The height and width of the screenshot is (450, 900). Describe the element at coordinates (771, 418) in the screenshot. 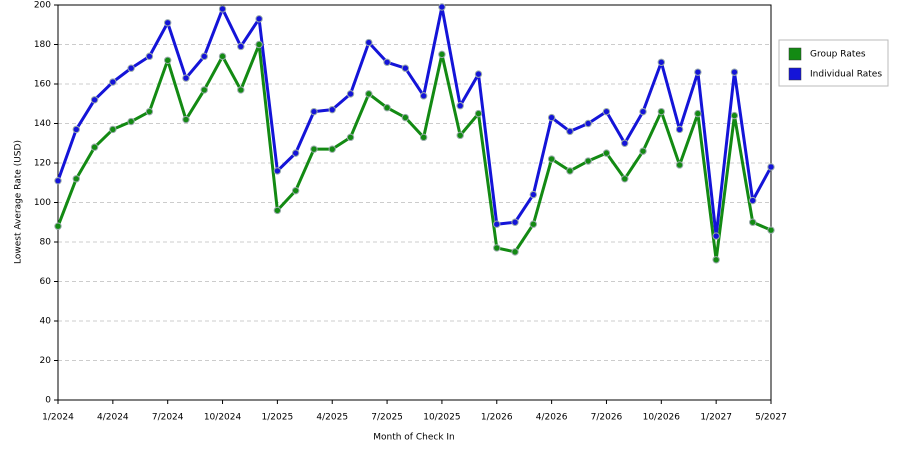

I see `x-tick-label: 5/2027` at that location.